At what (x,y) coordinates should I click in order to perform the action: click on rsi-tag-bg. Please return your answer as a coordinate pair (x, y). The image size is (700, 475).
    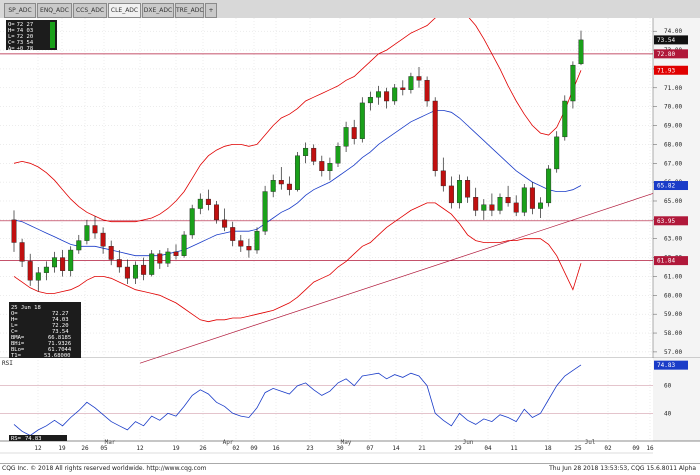
    Looking at the image, I should click on (671, 365).